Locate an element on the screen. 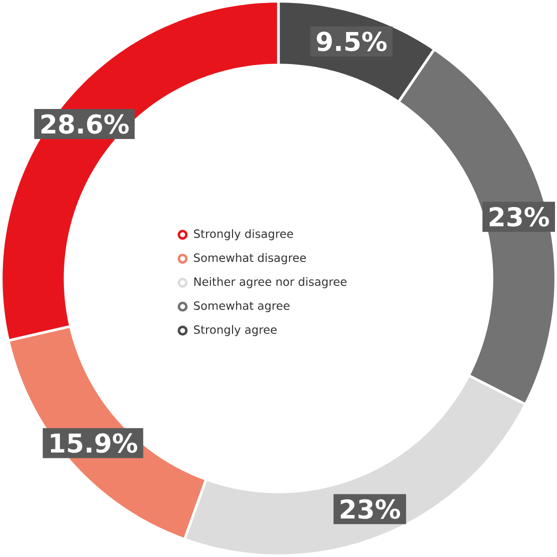  data-label: 15.9% is located at coordinates (94, 443).